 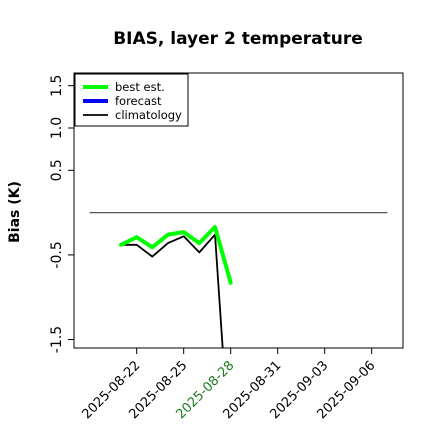 What do you see at coordinates (57, 339) in the screenshot?
I see `y-tick-label: -1.5` at bounding box center [57, 339].